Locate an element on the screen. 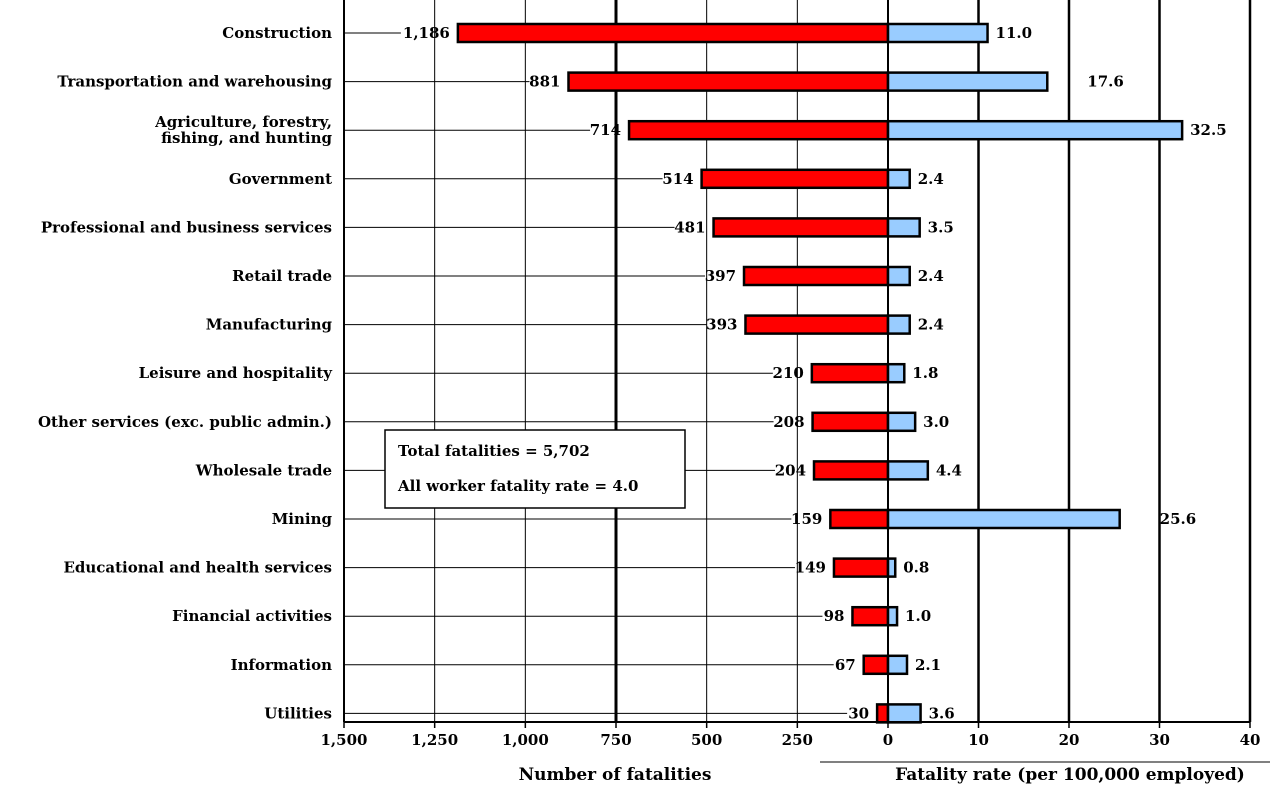 The height and width of the screenshot is (787, 1275). tick-label-rate-30: 30 is located at coordinates (1159, 740).